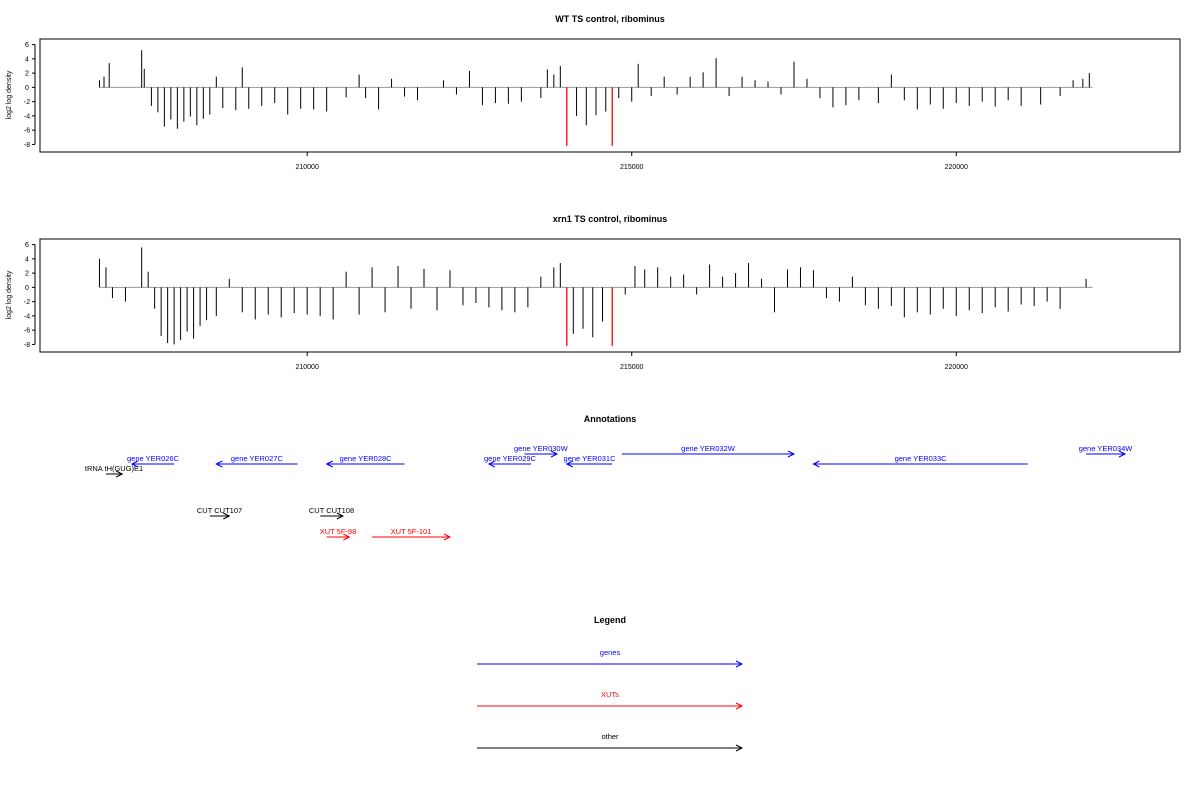 Image resolution: width=1200 pixels, height=800 pixels. I want to click on xrn1-y-tick-label: 4, so click(27, 259).